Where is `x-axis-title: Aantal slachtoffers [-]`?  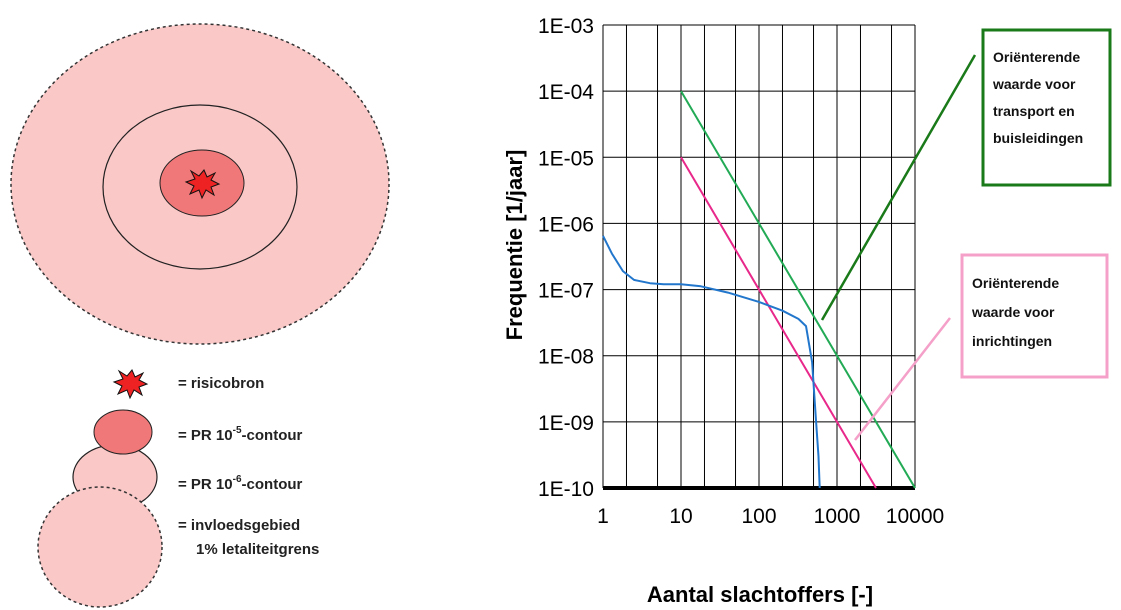
x-axis-title: Aantal slachtoffers [-] is located at coordinates (760, 594).